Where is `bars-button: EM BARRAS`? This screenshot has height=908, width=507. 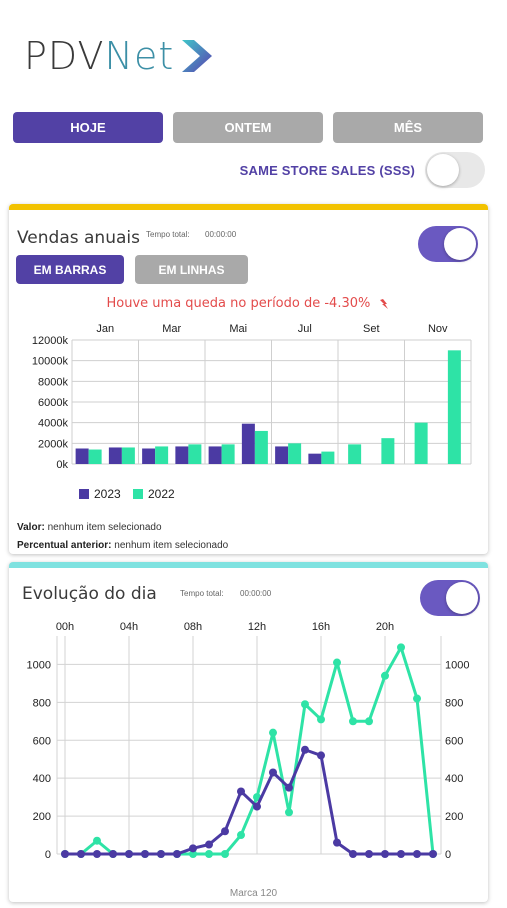 bars-button: EM BARRAS is located at coordinates (70, 269).